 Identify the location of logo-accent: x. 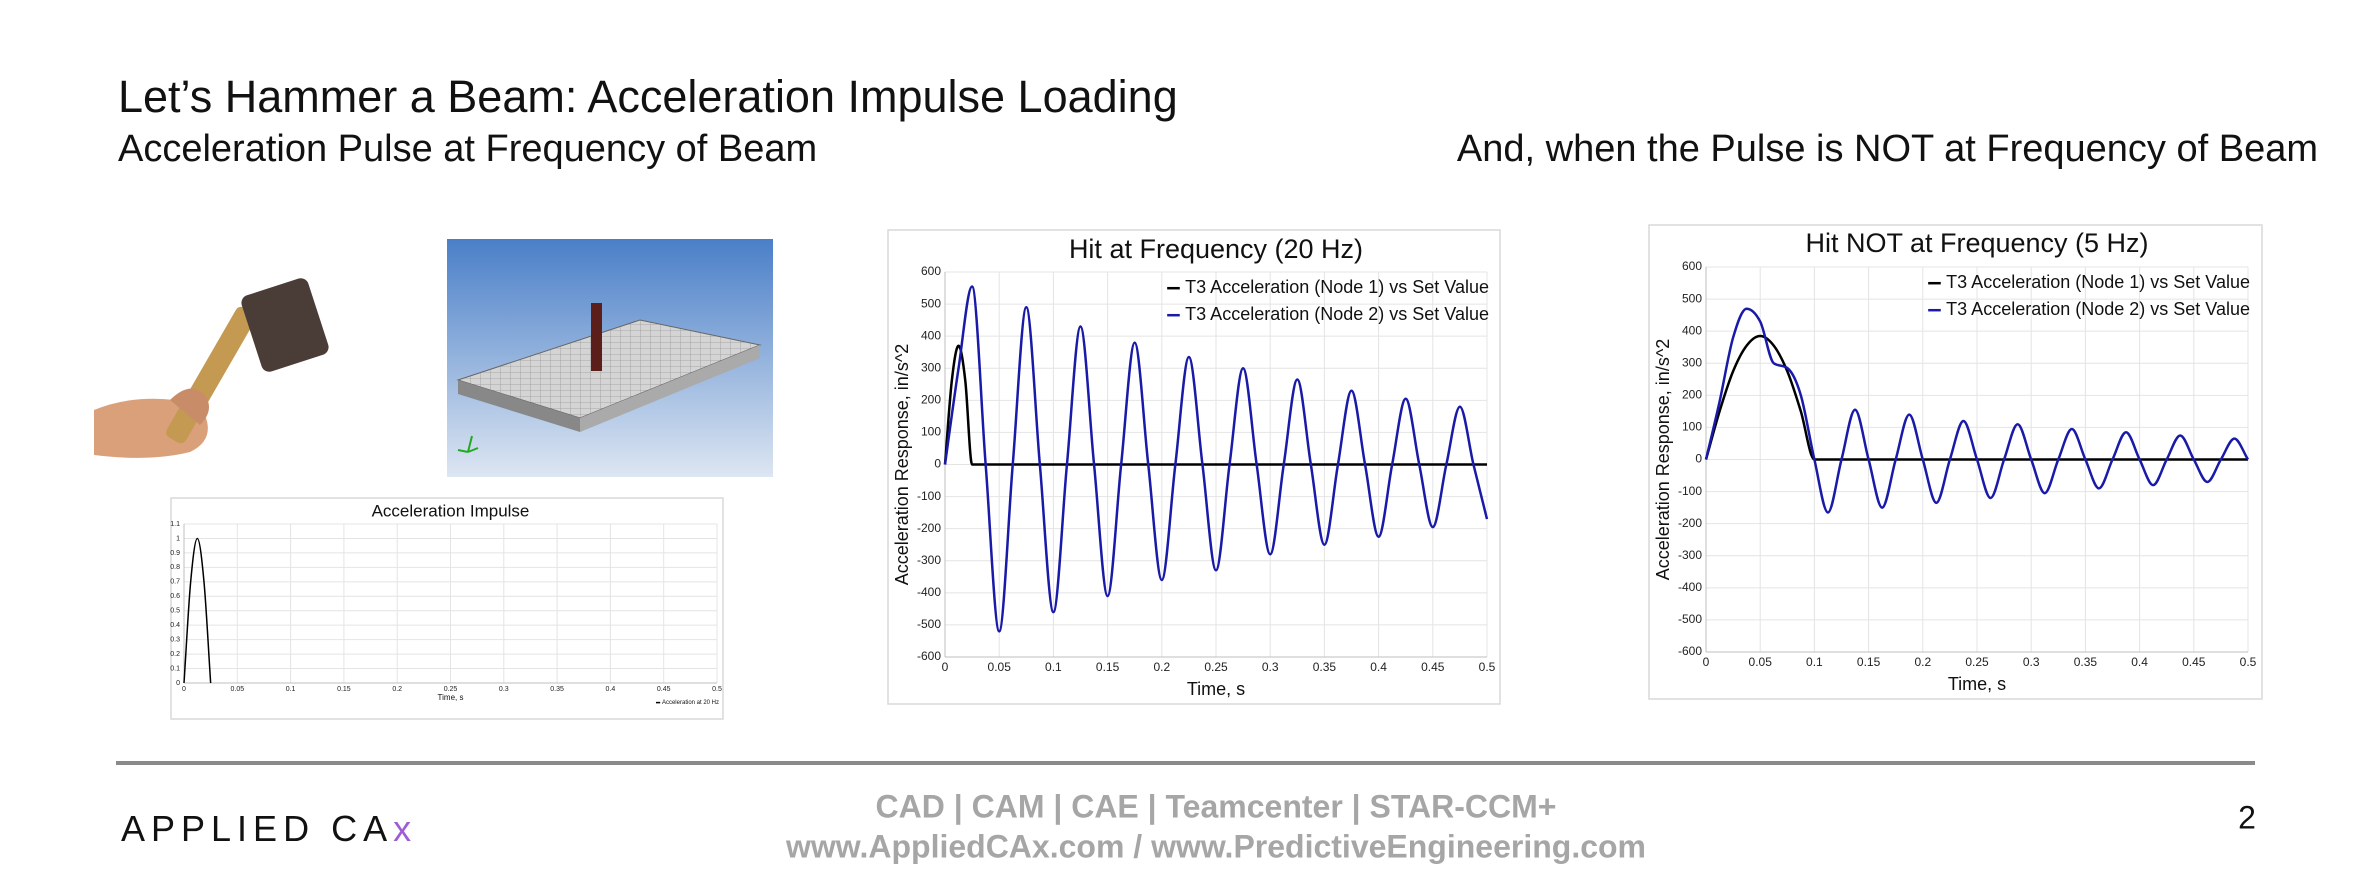
(405, 828).